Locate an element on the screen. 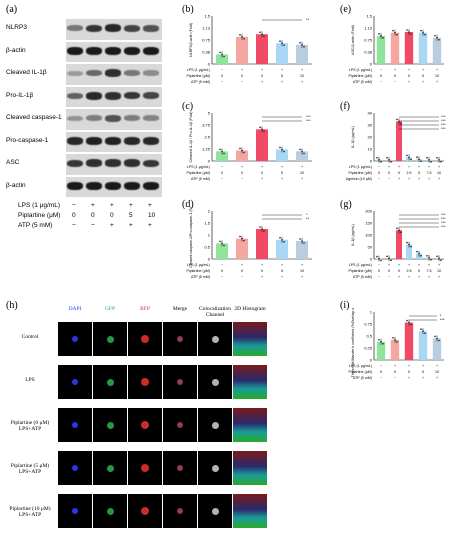 Image resolution: width=462 pixels, height=550 pixels. y-tick-label: 5 is located at coordinates (209, 113).